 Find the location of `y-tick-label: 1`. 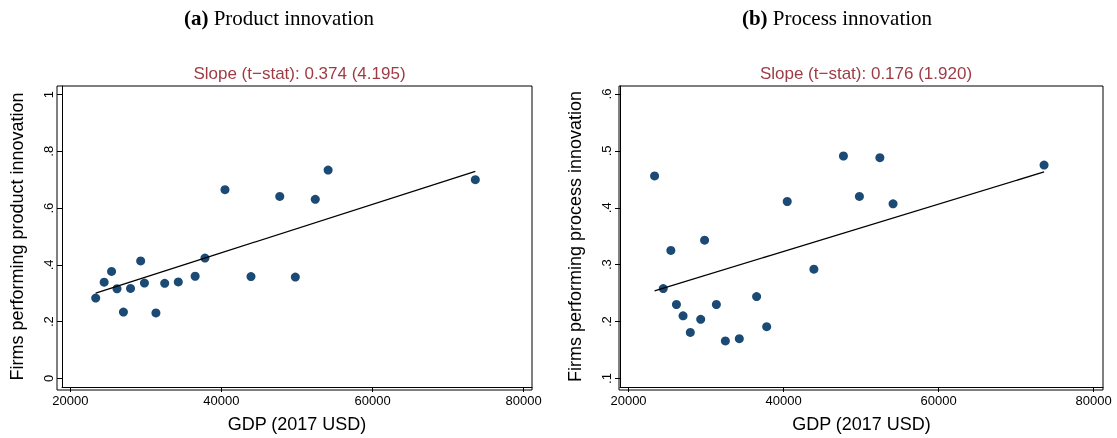

y-tick-label: 1 is located at coordinates (48, 94).